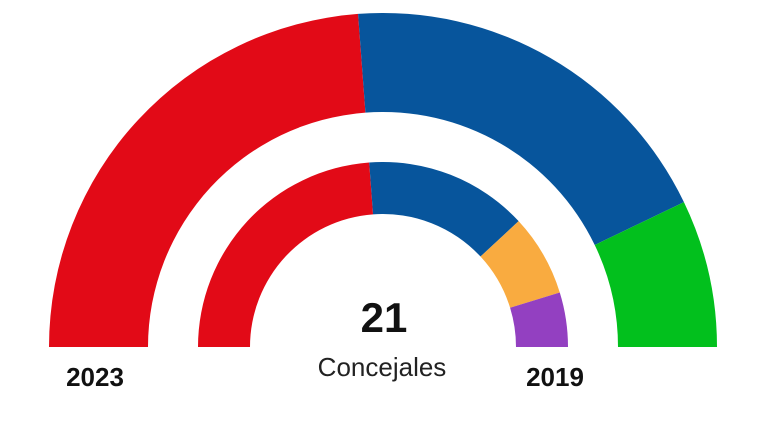 The height and width of the screenshot is (429, 768). I want to click on outer-ring-year-label: 2023, so click(95, 377).